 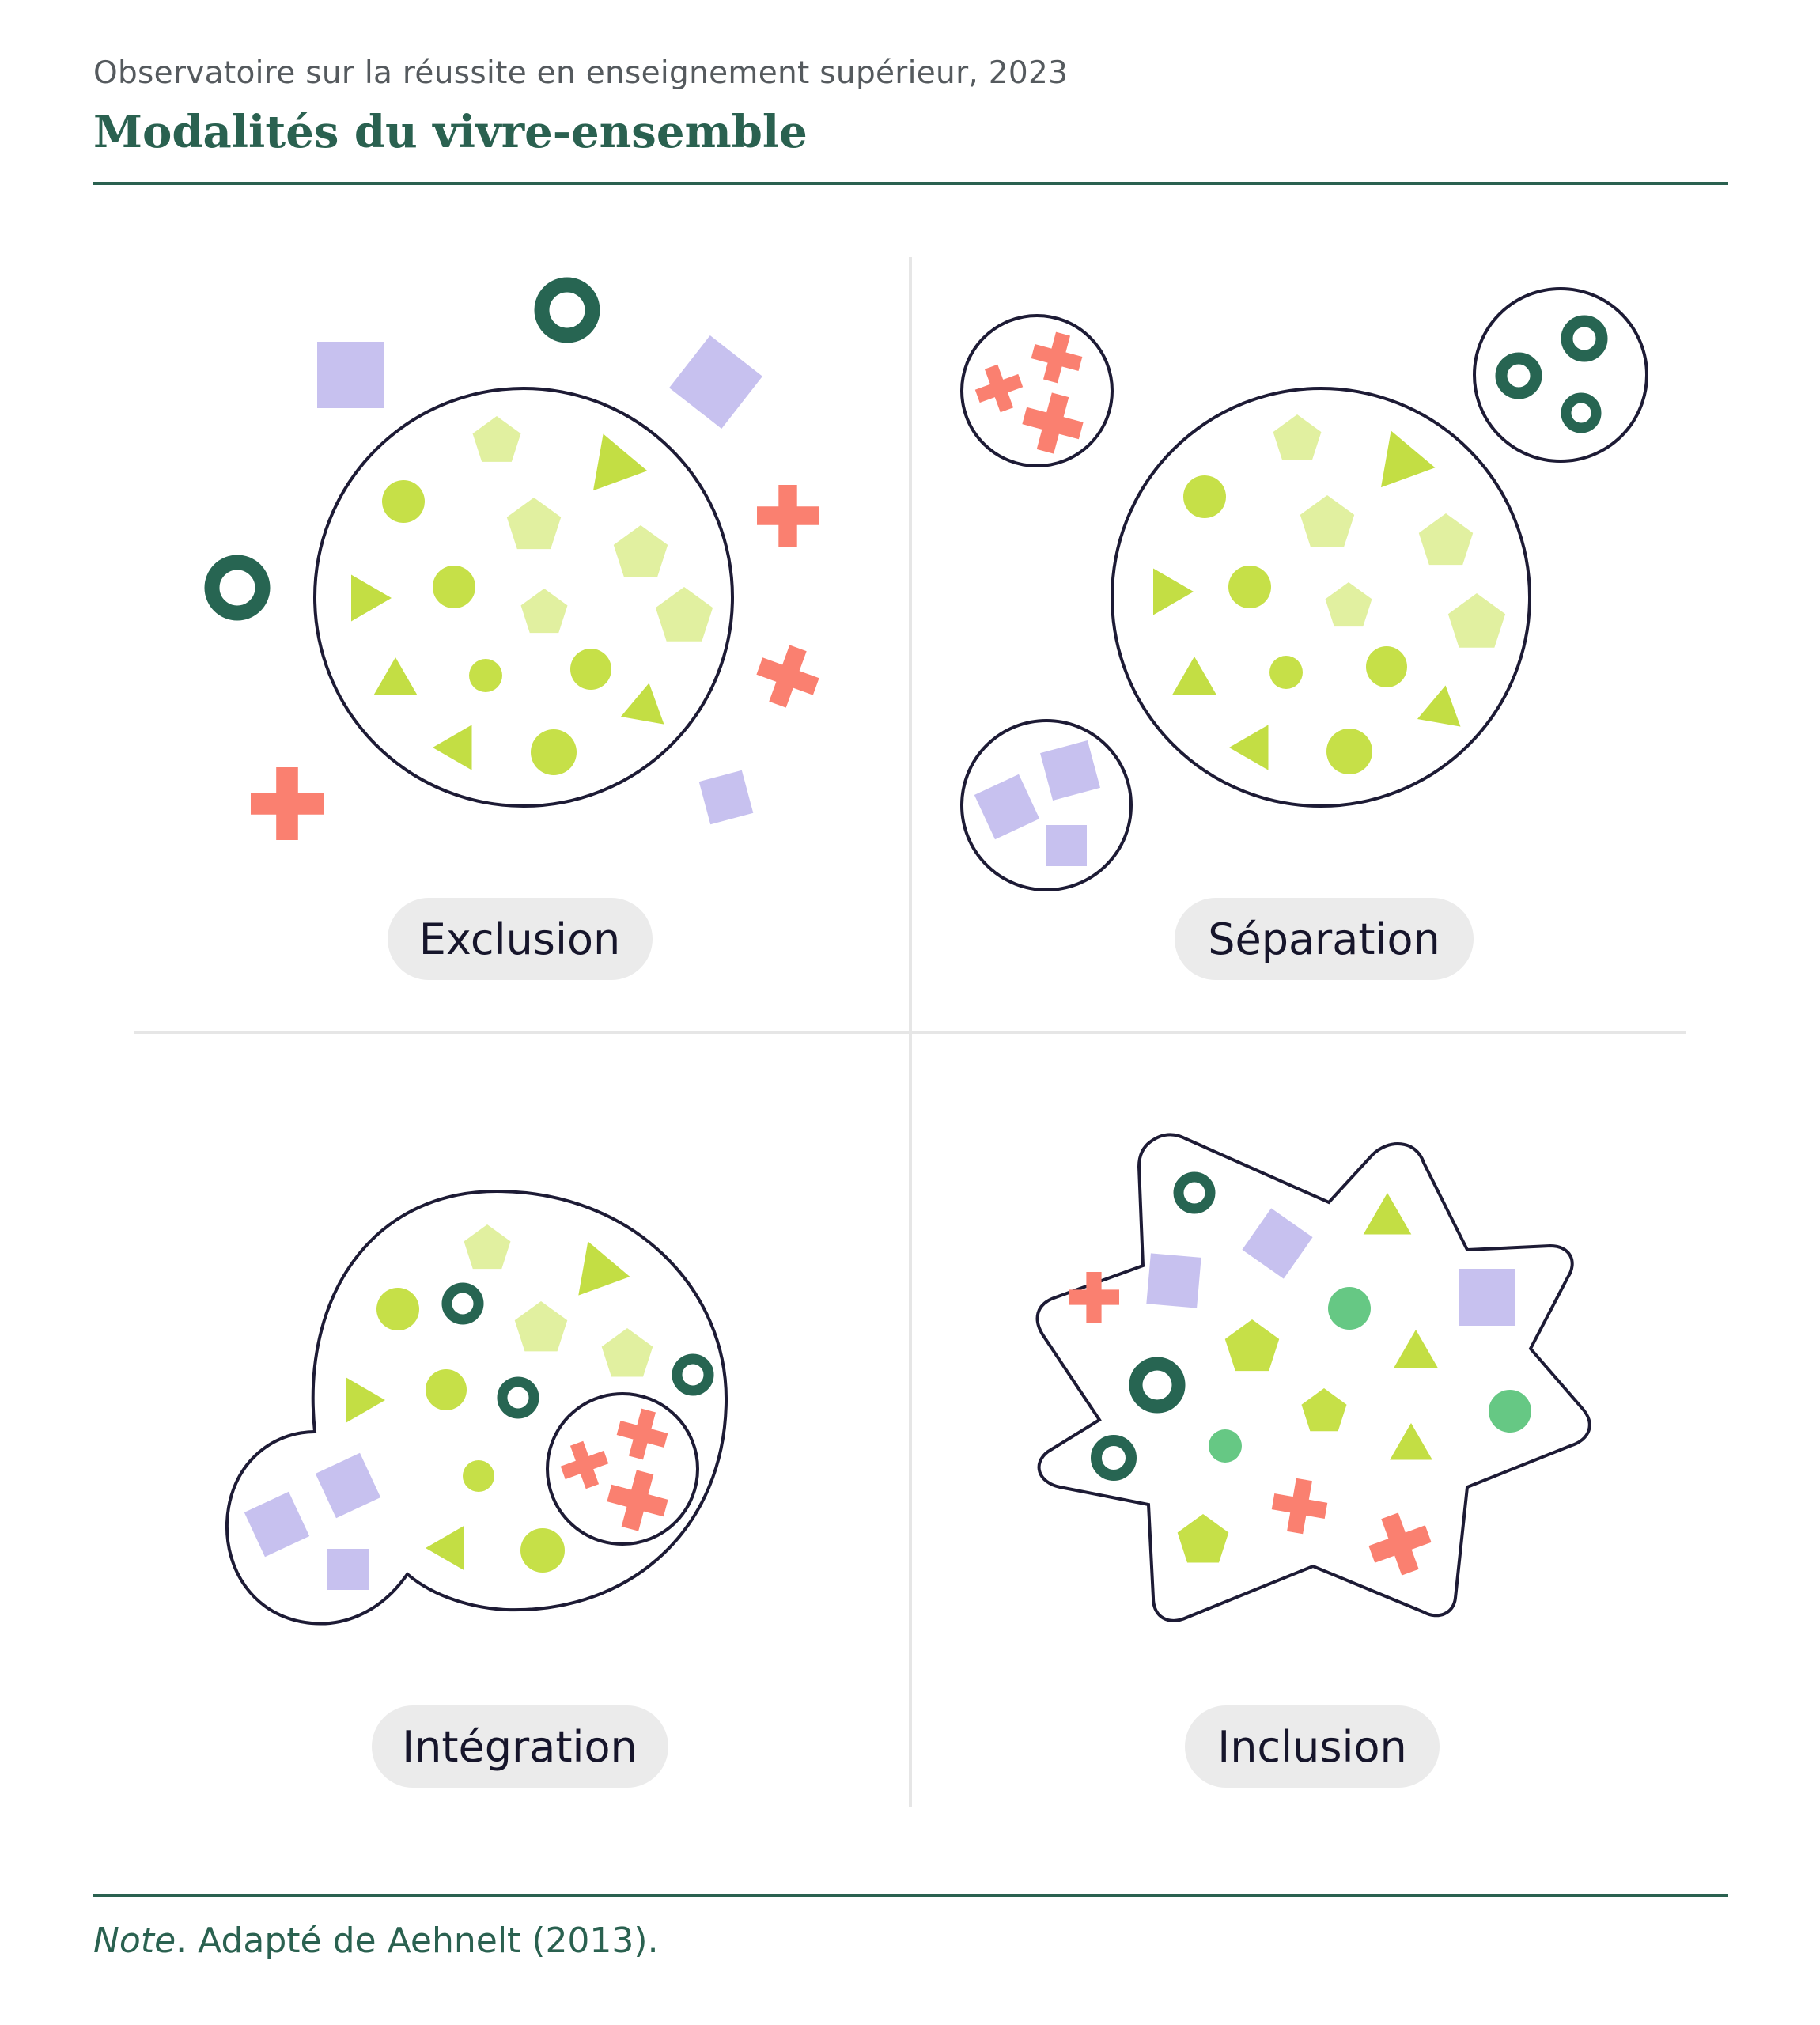 What do you see at coordinates (451, 132) in the screenshot?
I see `figure-title: Modalités du vivre-ensemble` at bounding box center [451, 132].